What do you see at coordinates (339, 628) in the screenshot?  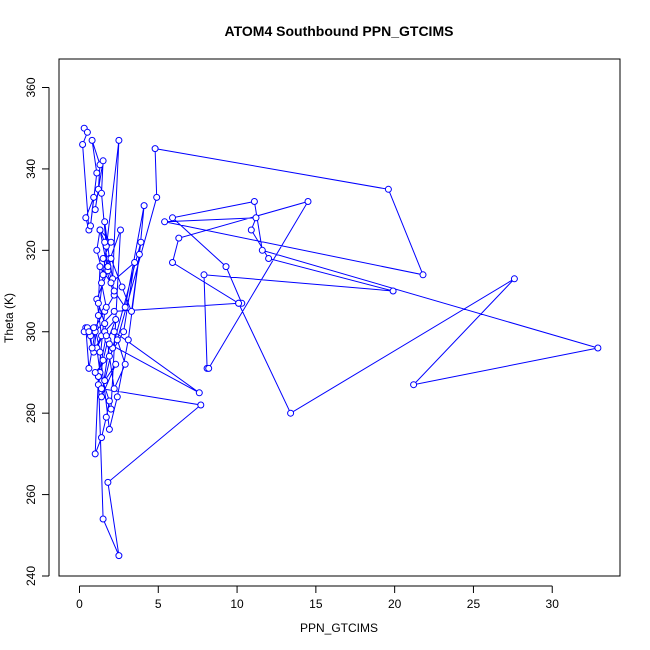 I see `x-axis-label: PPN_GTCIMS` at bounding box center [339, 628].